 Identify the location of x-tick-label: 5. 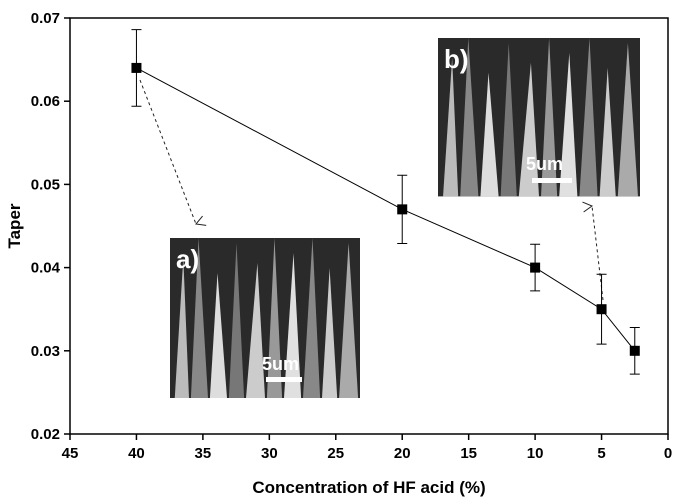
(601, 453).